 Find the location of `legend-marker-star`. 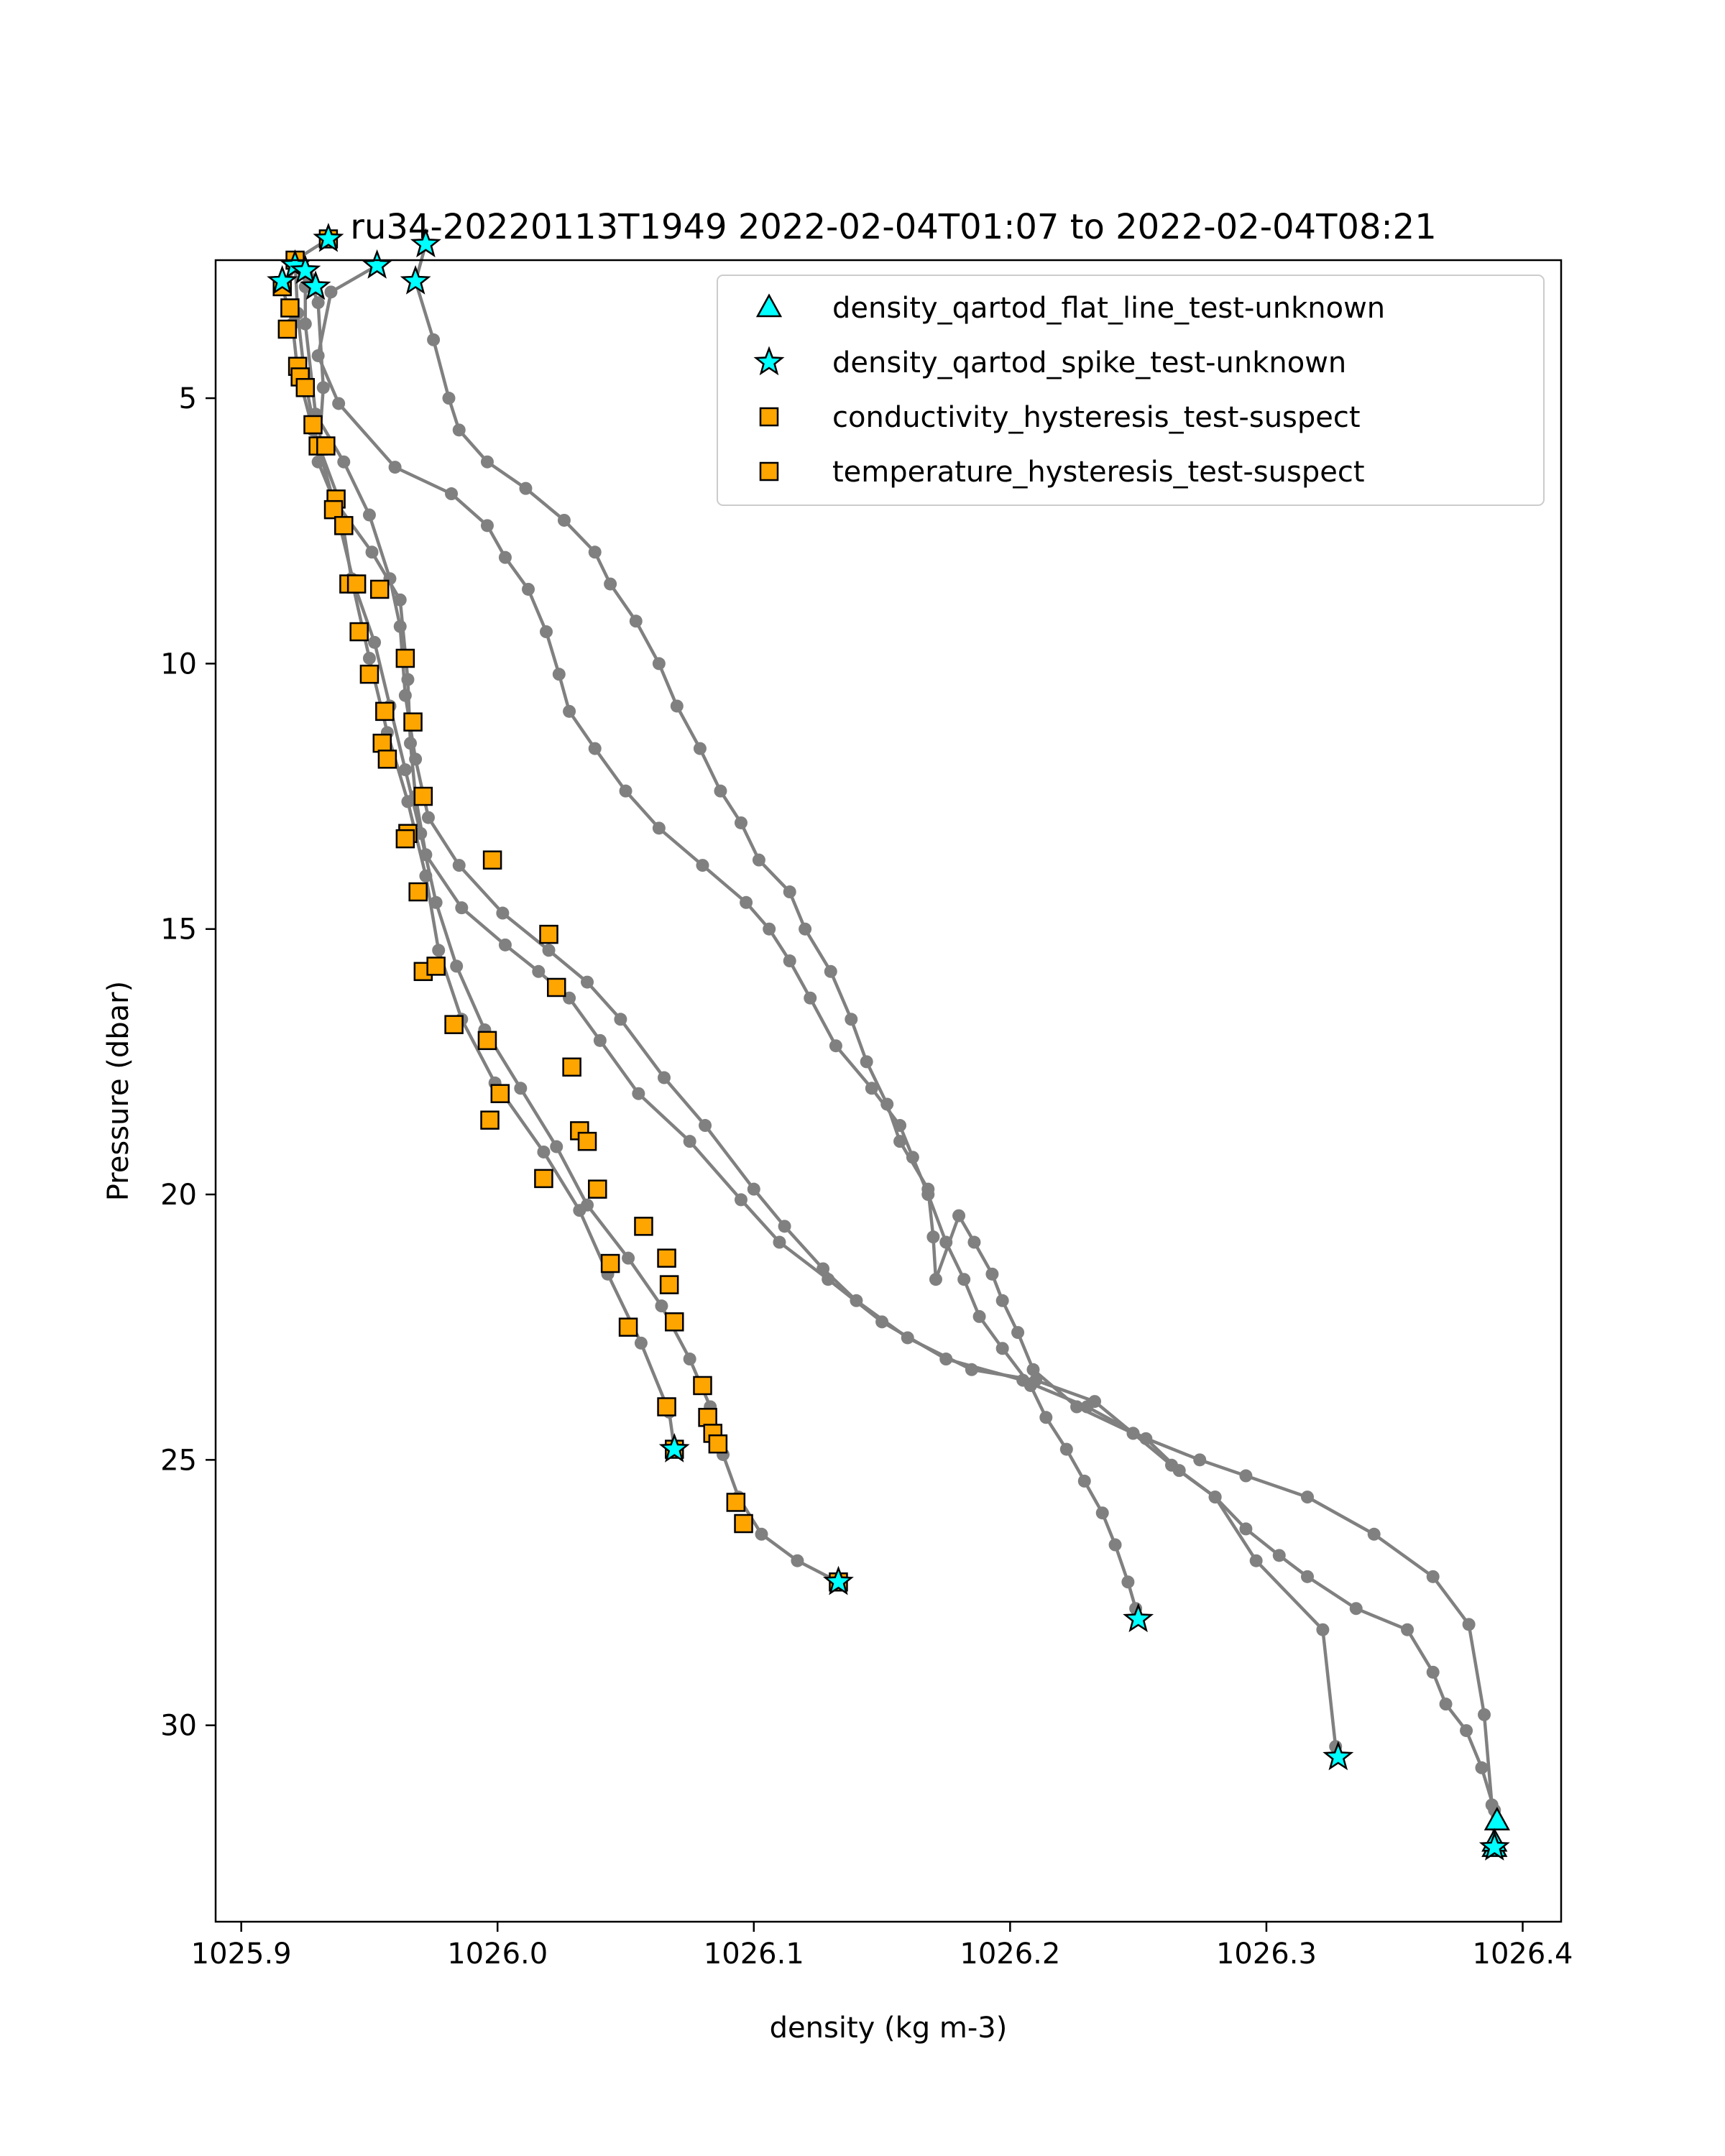

legend-marker-star is located at coordinates (769, 361).